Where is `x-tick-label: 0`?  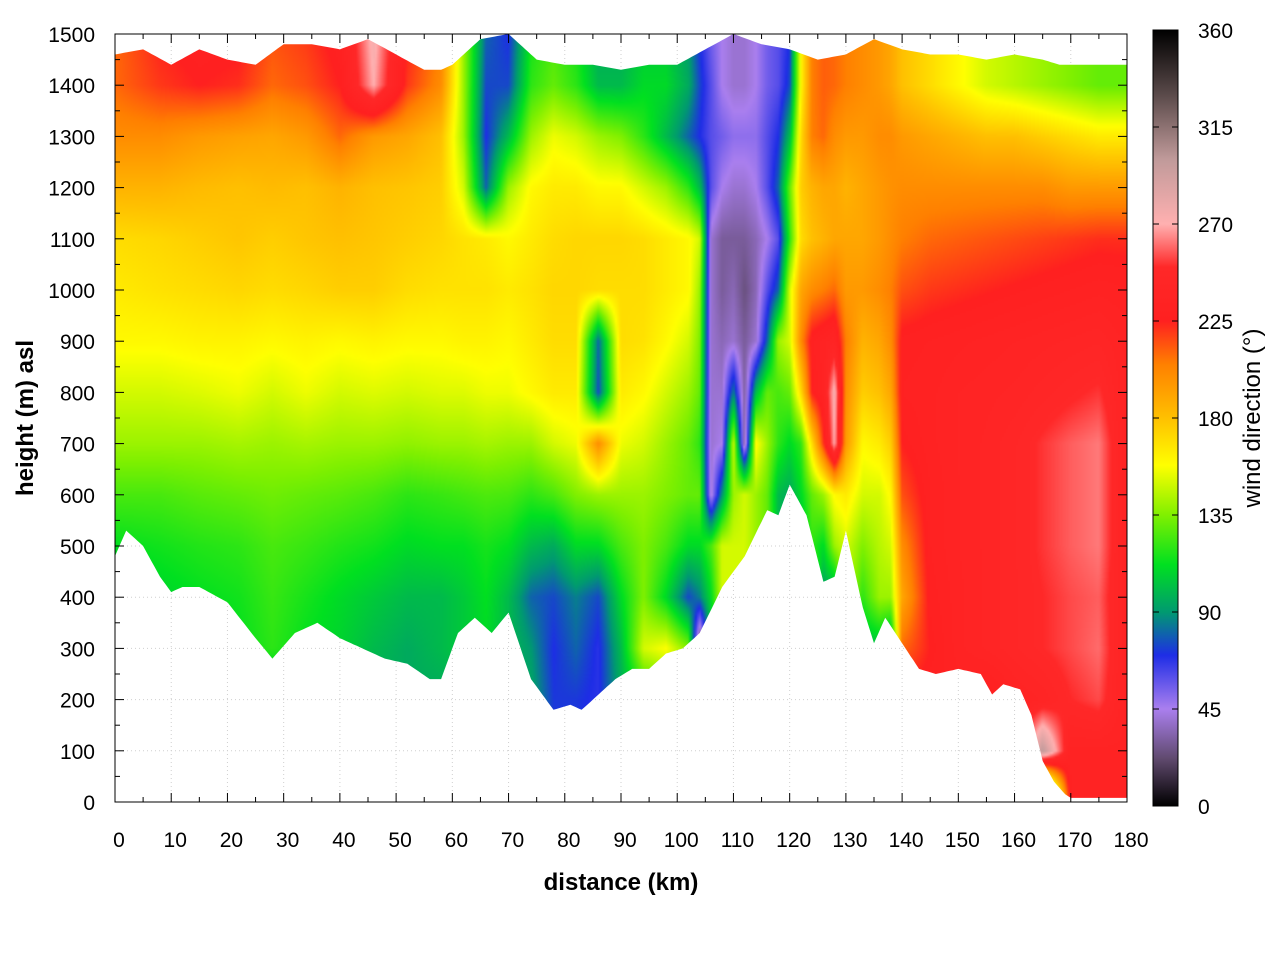
x-tick-label: 0 is located at coordinates (119, 840).